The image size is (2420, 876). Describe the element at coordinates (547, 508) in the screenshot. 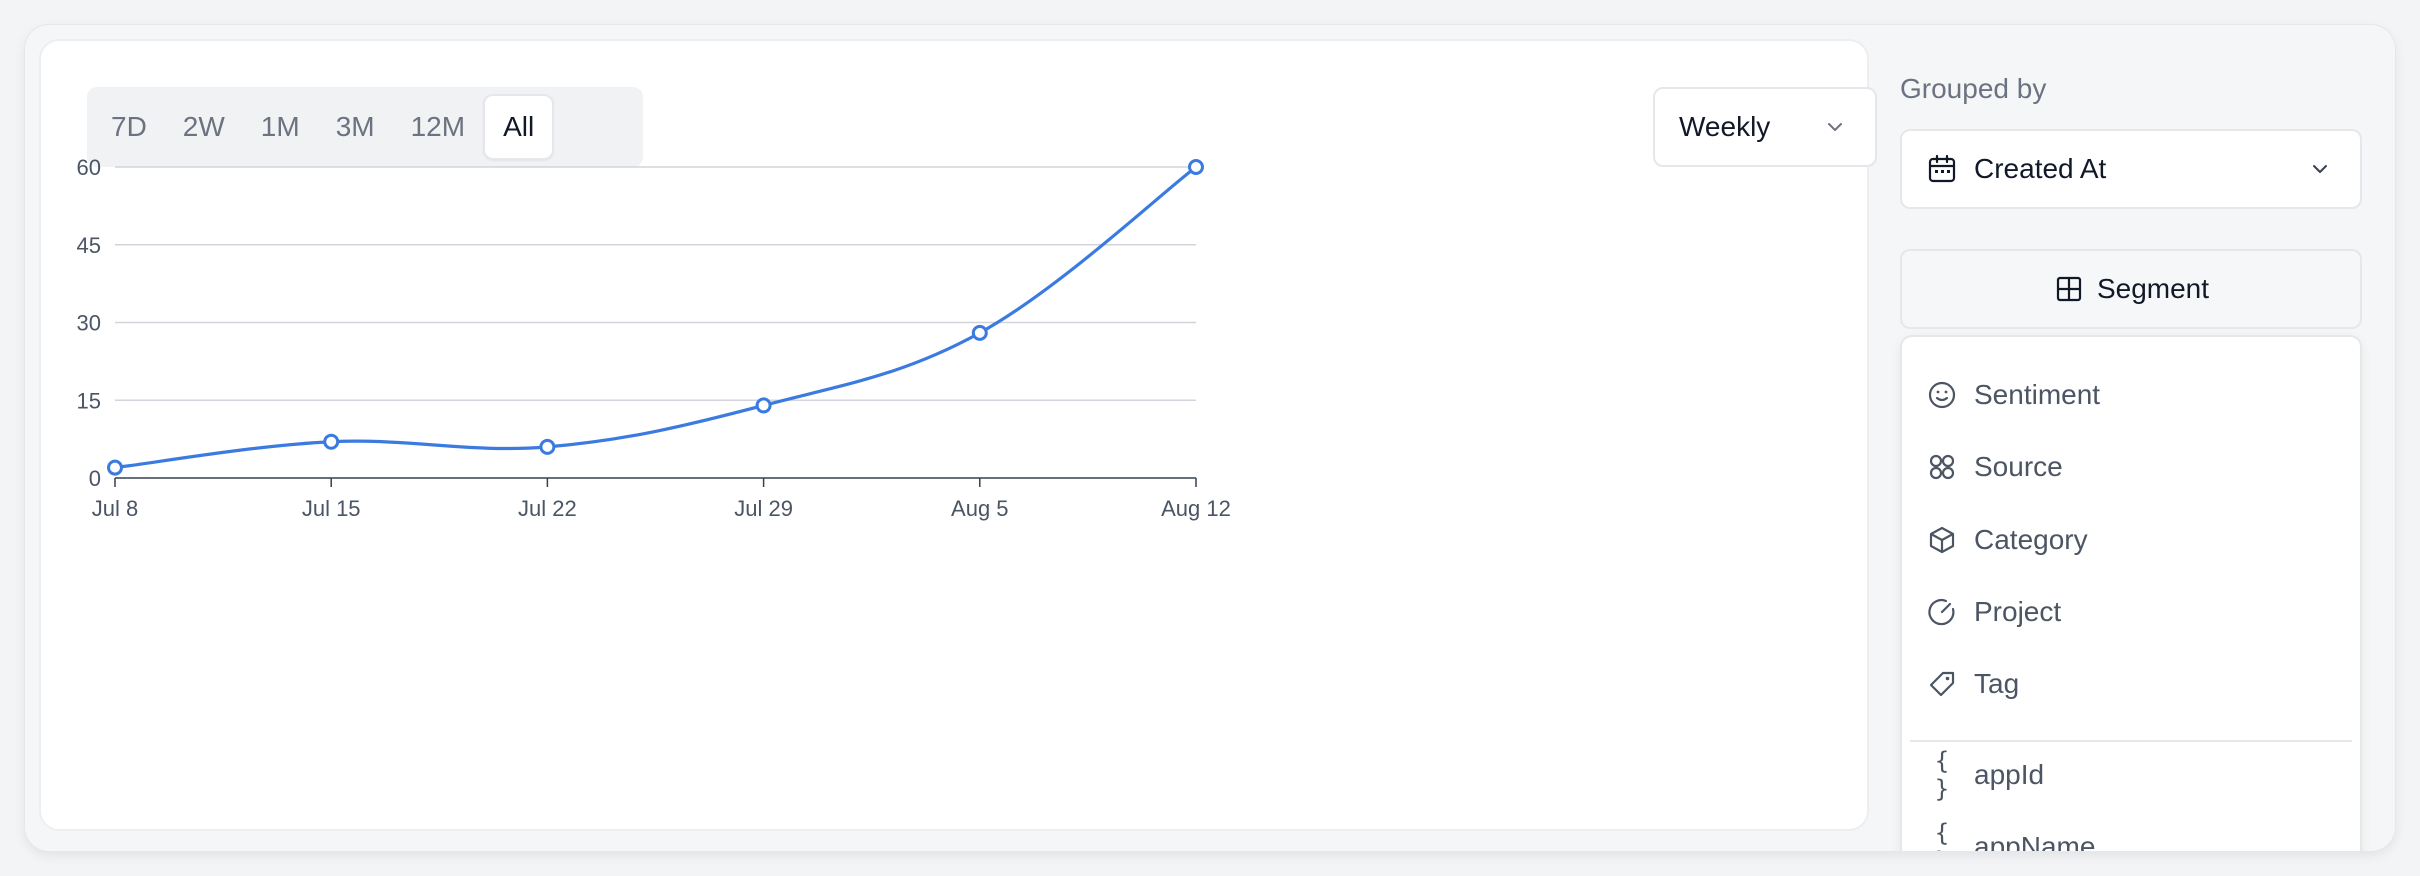

I see `x-tick-label: Jul 22` at that location.